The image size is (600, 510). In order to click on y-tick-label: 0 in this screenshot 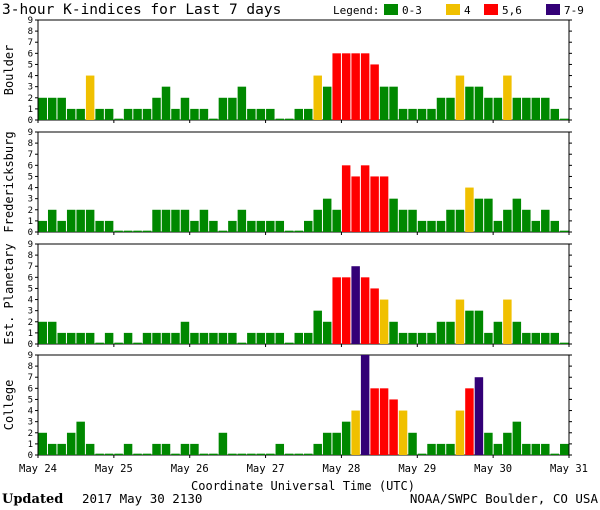, I will do `click(30, 456)`.